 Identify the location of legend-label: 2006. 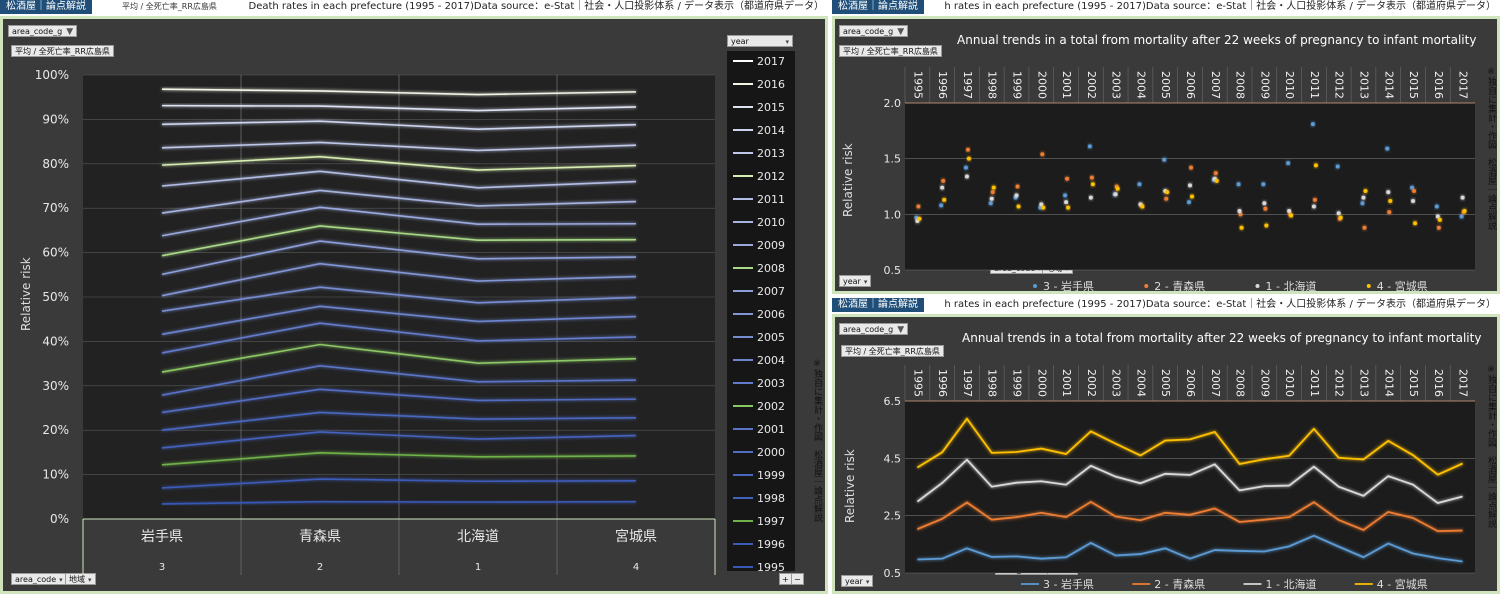
(771, 314).